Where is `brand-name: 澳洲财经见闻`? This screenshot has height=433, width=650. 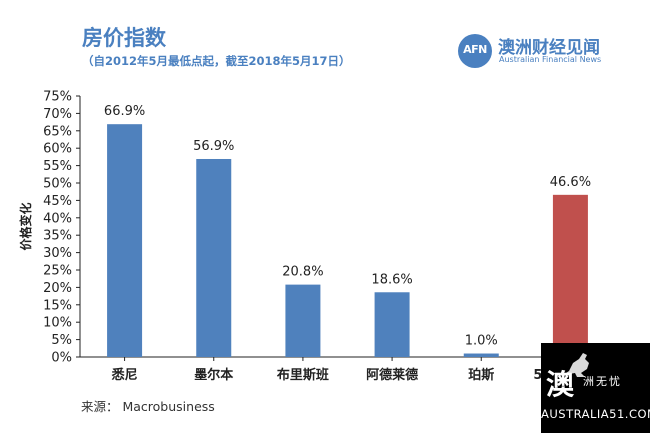 brand-name: 澳洲财经见闻 is located at coordinates (549, 48).